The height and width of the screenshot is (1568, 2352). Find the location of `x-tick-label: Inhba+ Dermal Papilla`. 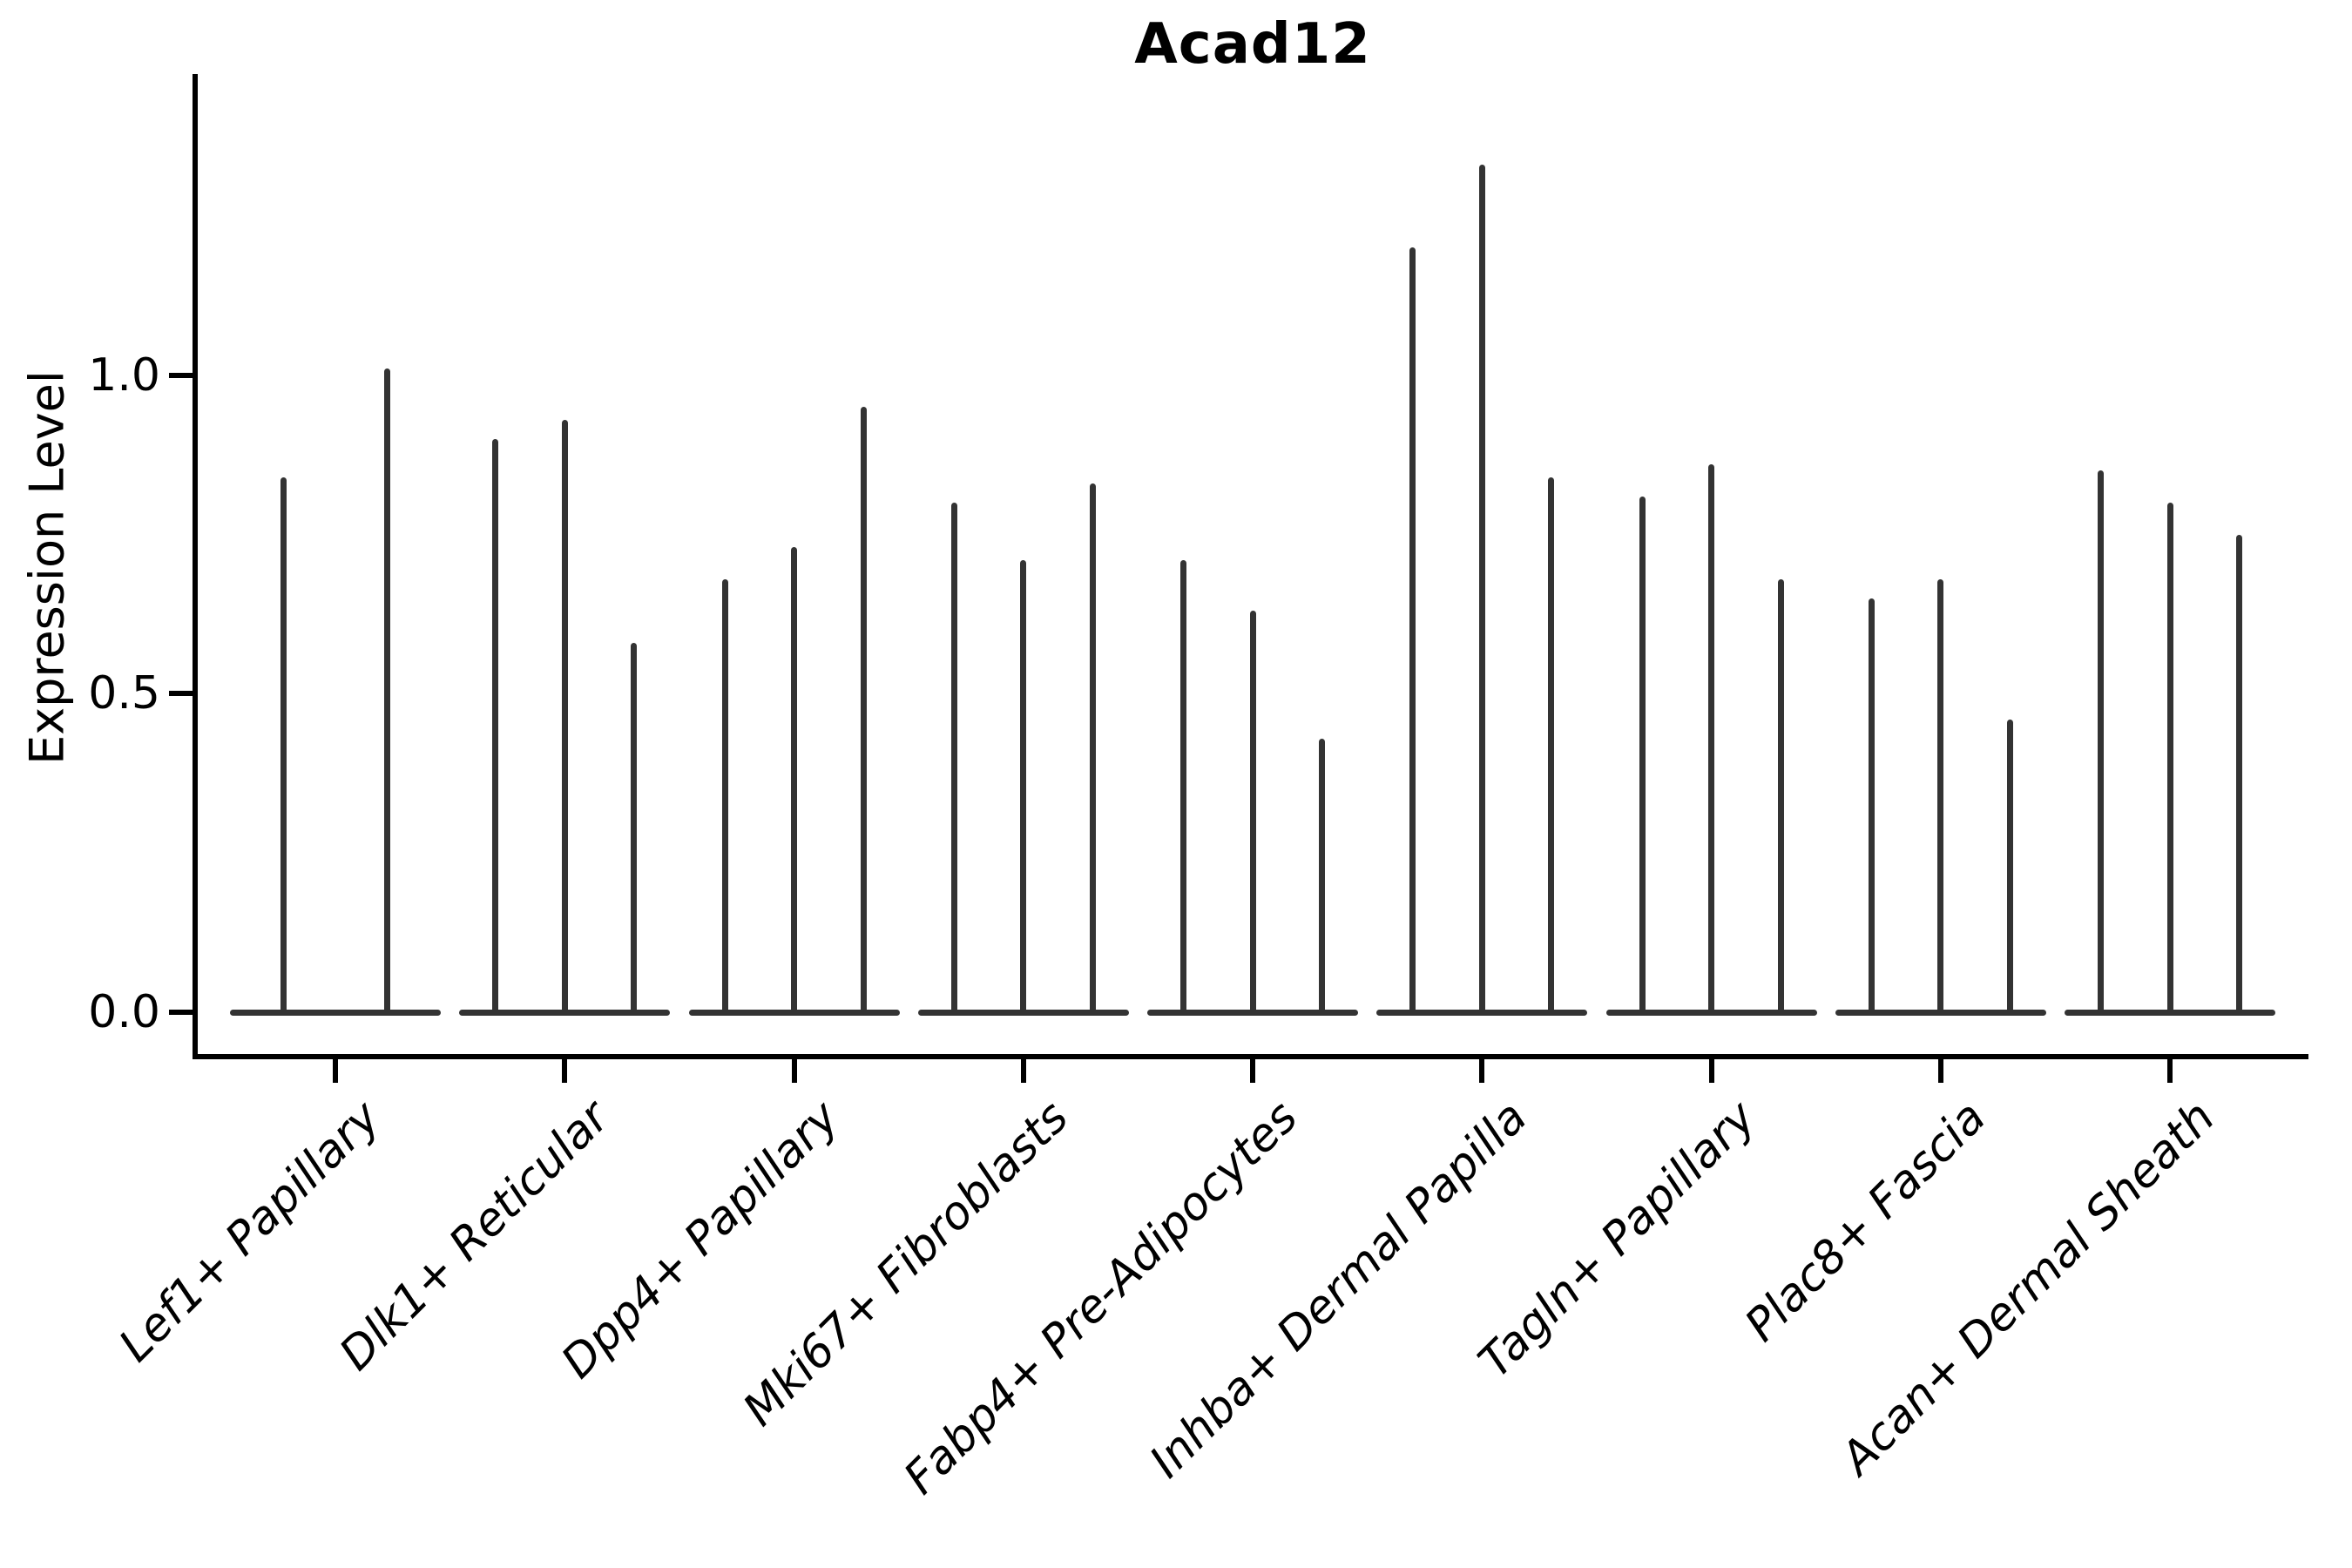

x-tick-label: Inhba+ Dermal Papilla is located at coordinates (1339, 1290).